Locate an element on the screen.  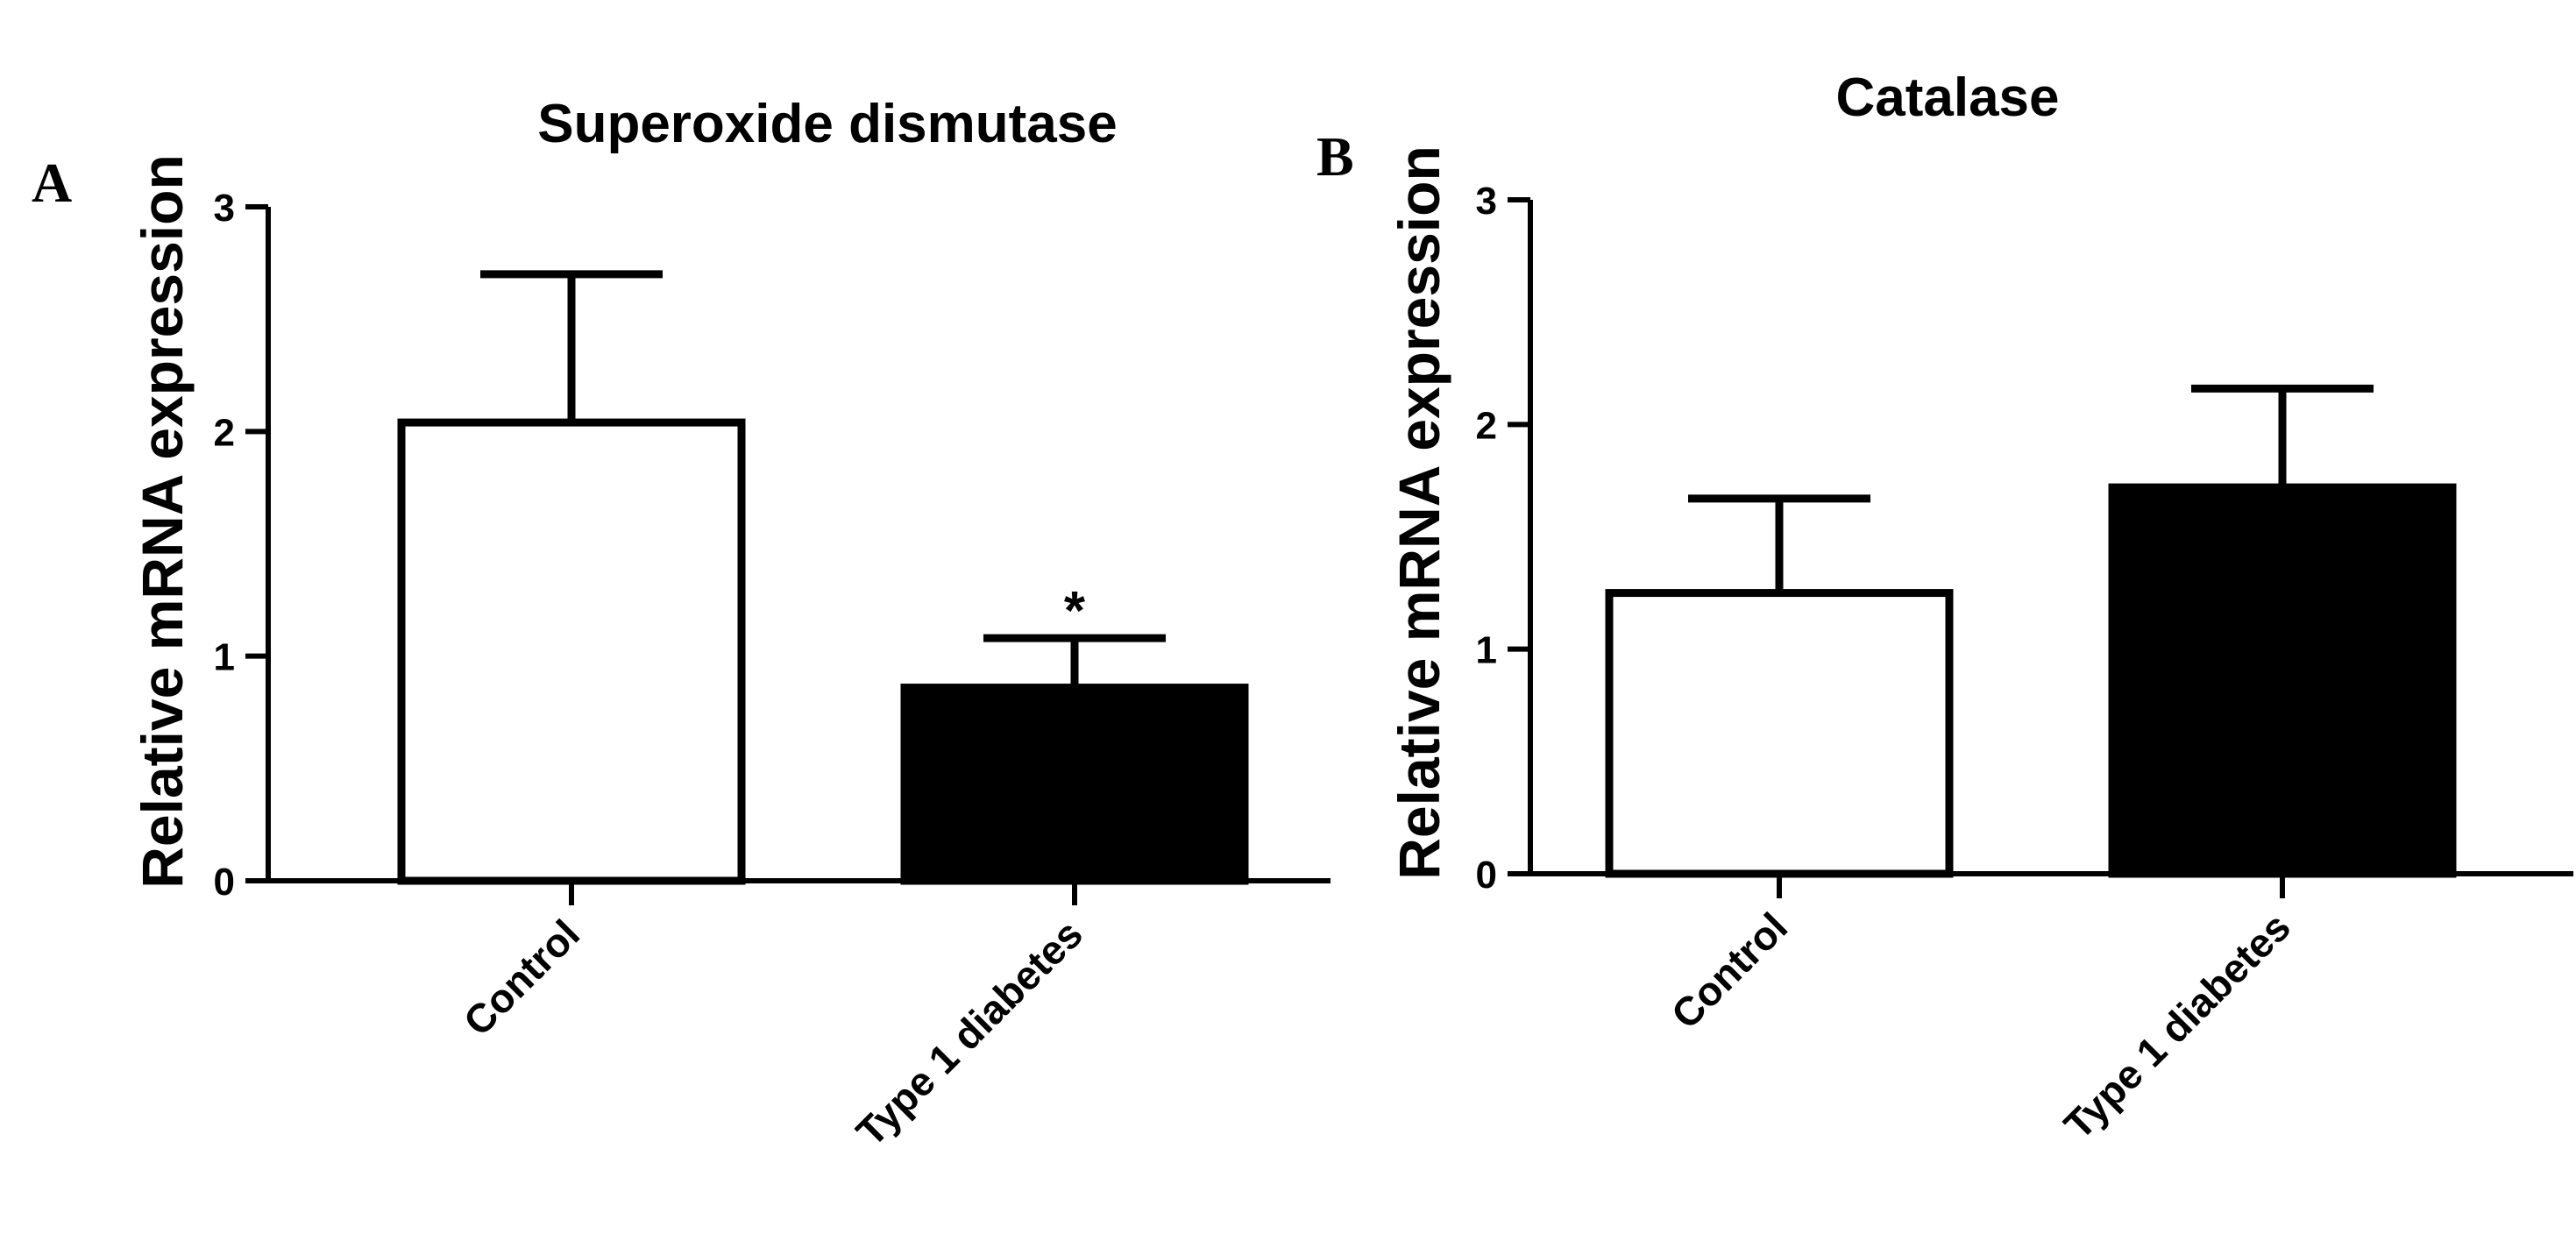
panel-letter: B is located at coordinates (1335, 156).